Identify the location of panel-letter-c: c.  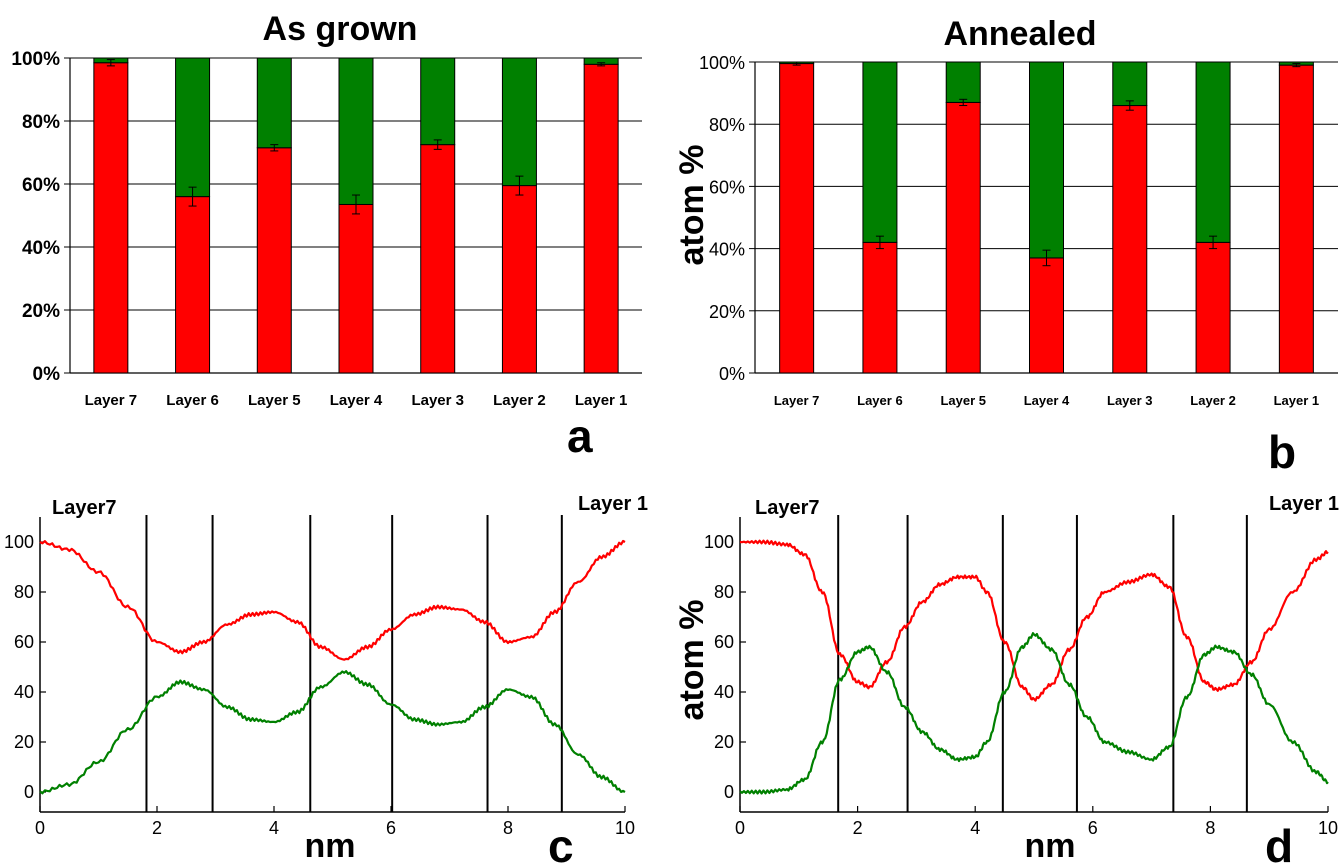
(561, 844).